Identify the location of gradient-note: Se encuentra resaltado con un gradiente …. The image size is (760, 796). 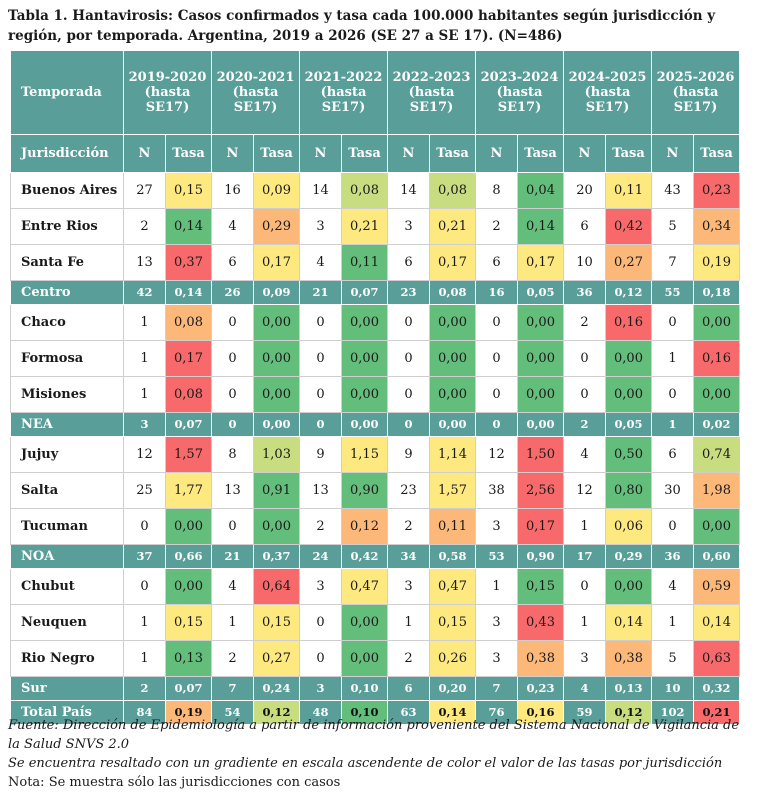
(365, 763).